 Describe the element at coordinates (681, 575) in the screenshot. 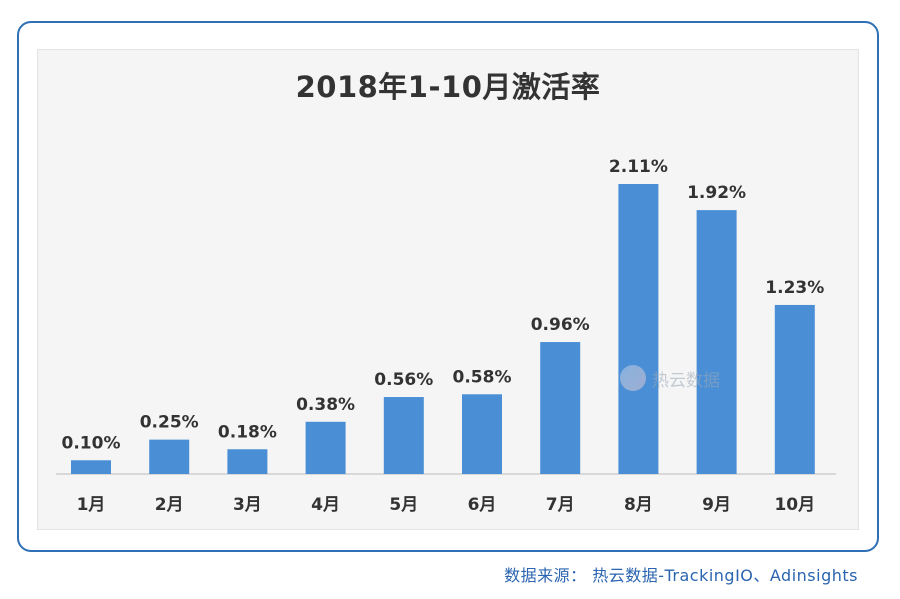

I see `data-source-note: 数据来源： 热云数据-TrackingIO、Adinsights` at that location.